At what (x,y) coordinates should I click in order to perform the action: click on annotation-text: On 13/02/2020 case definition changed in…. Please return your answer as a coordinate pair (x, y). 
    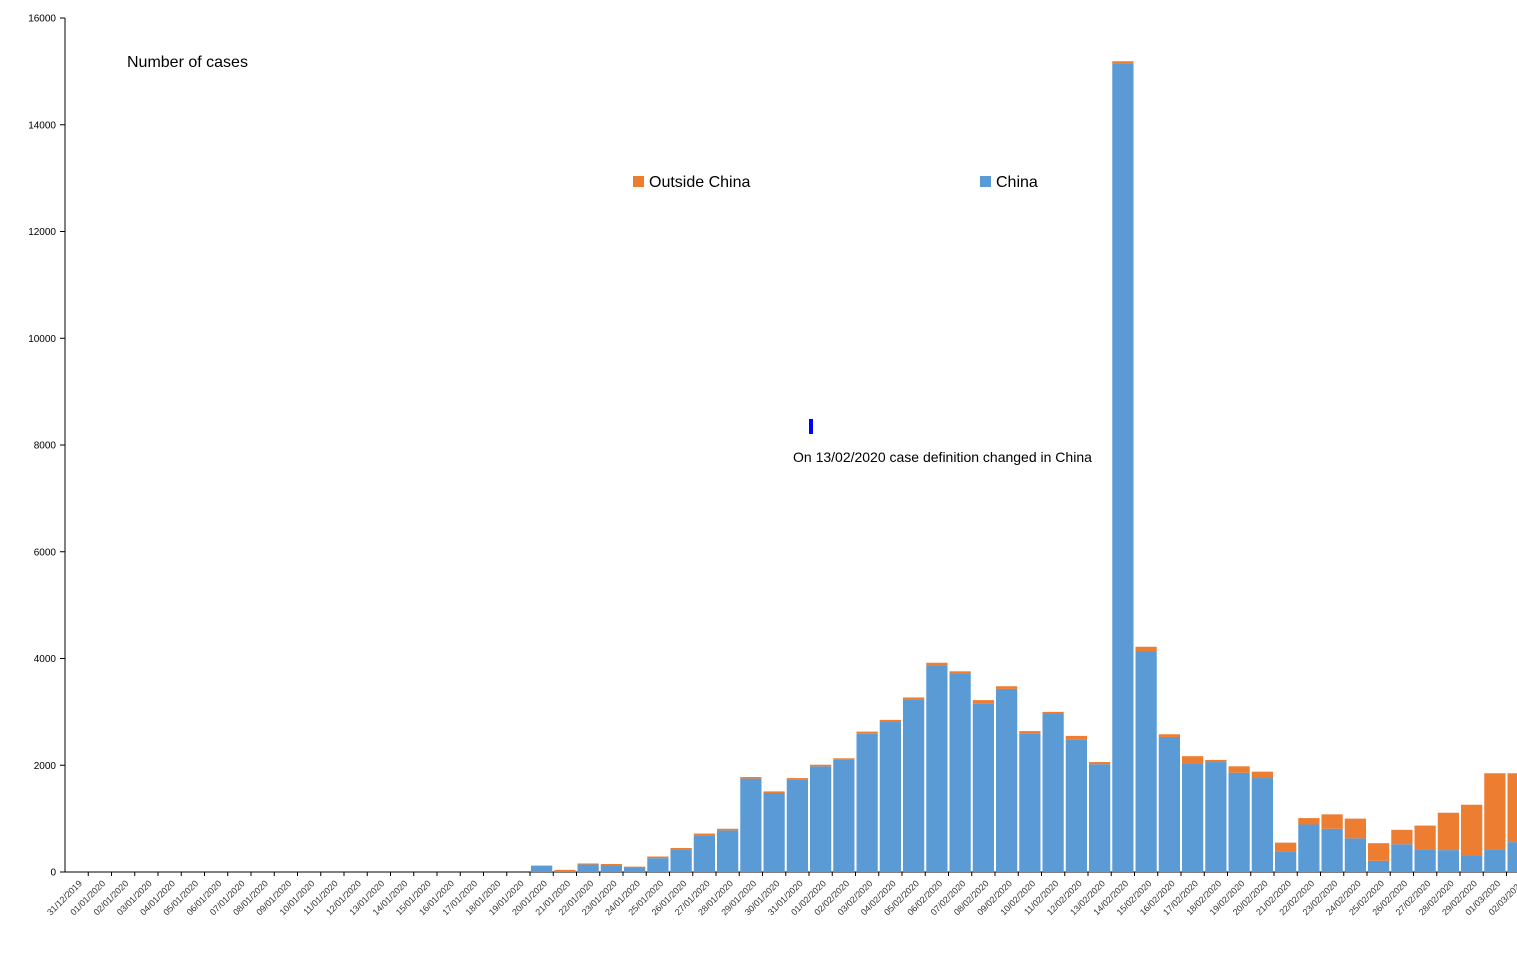
    Looking at the image, I should click on (942, 457).